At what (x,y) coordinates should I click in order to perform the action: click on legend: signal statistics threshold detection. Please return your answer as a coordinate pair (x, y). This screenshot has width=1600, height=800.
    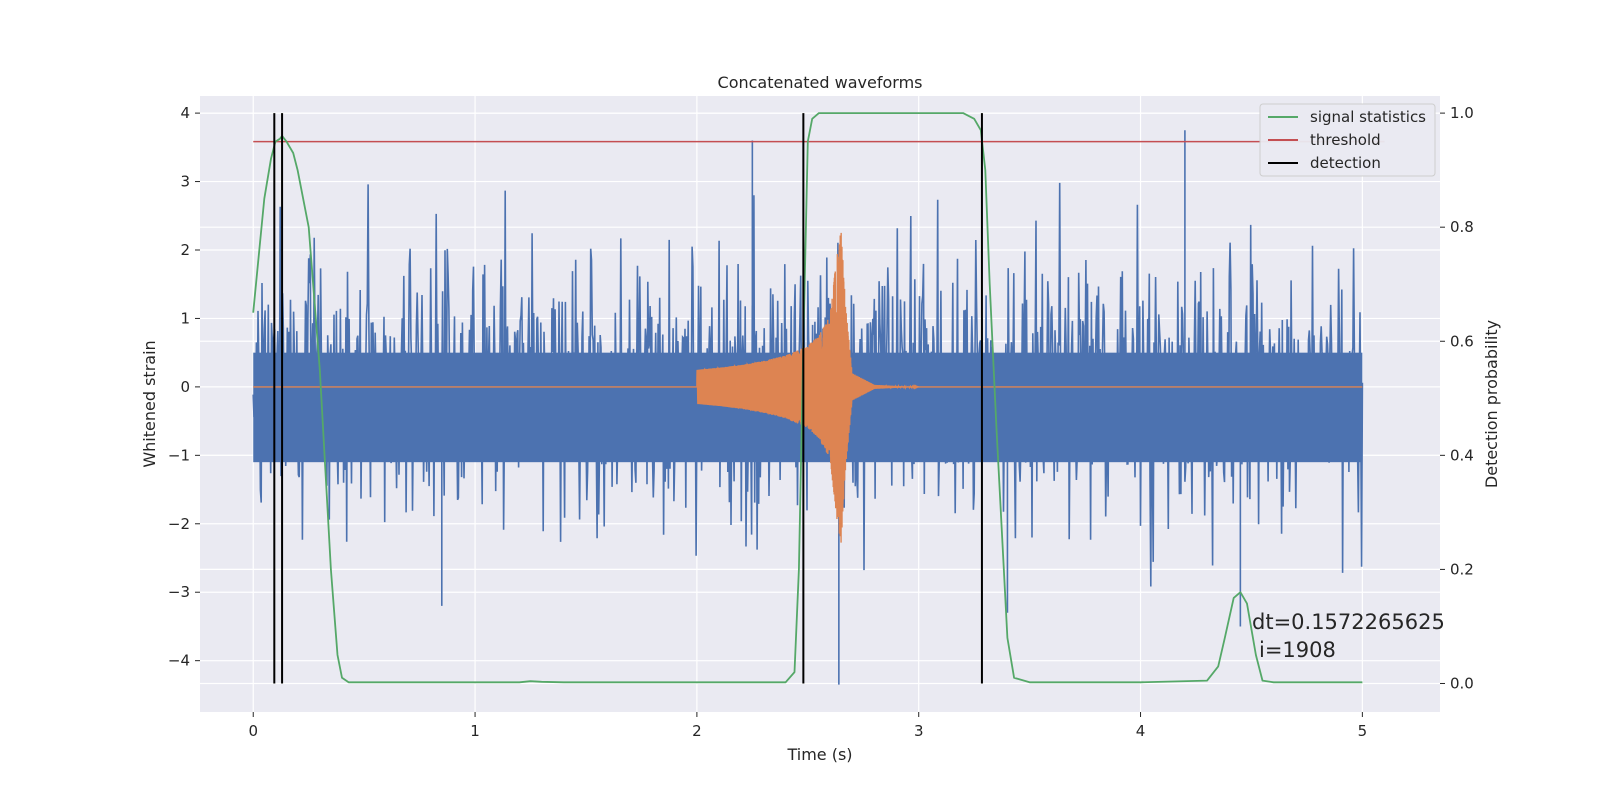
    Looking at the image, I should click on (1347, 140).